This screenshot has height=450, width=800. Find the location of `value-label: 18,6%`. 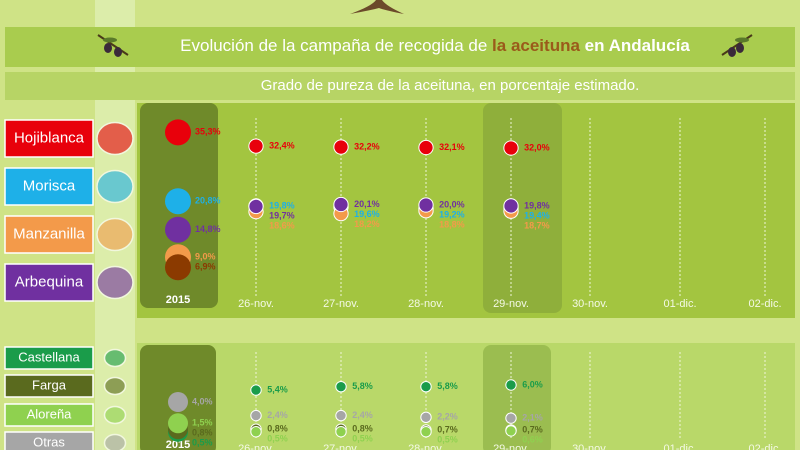

value-label: 18,6% is located at coordinates (282, 225).